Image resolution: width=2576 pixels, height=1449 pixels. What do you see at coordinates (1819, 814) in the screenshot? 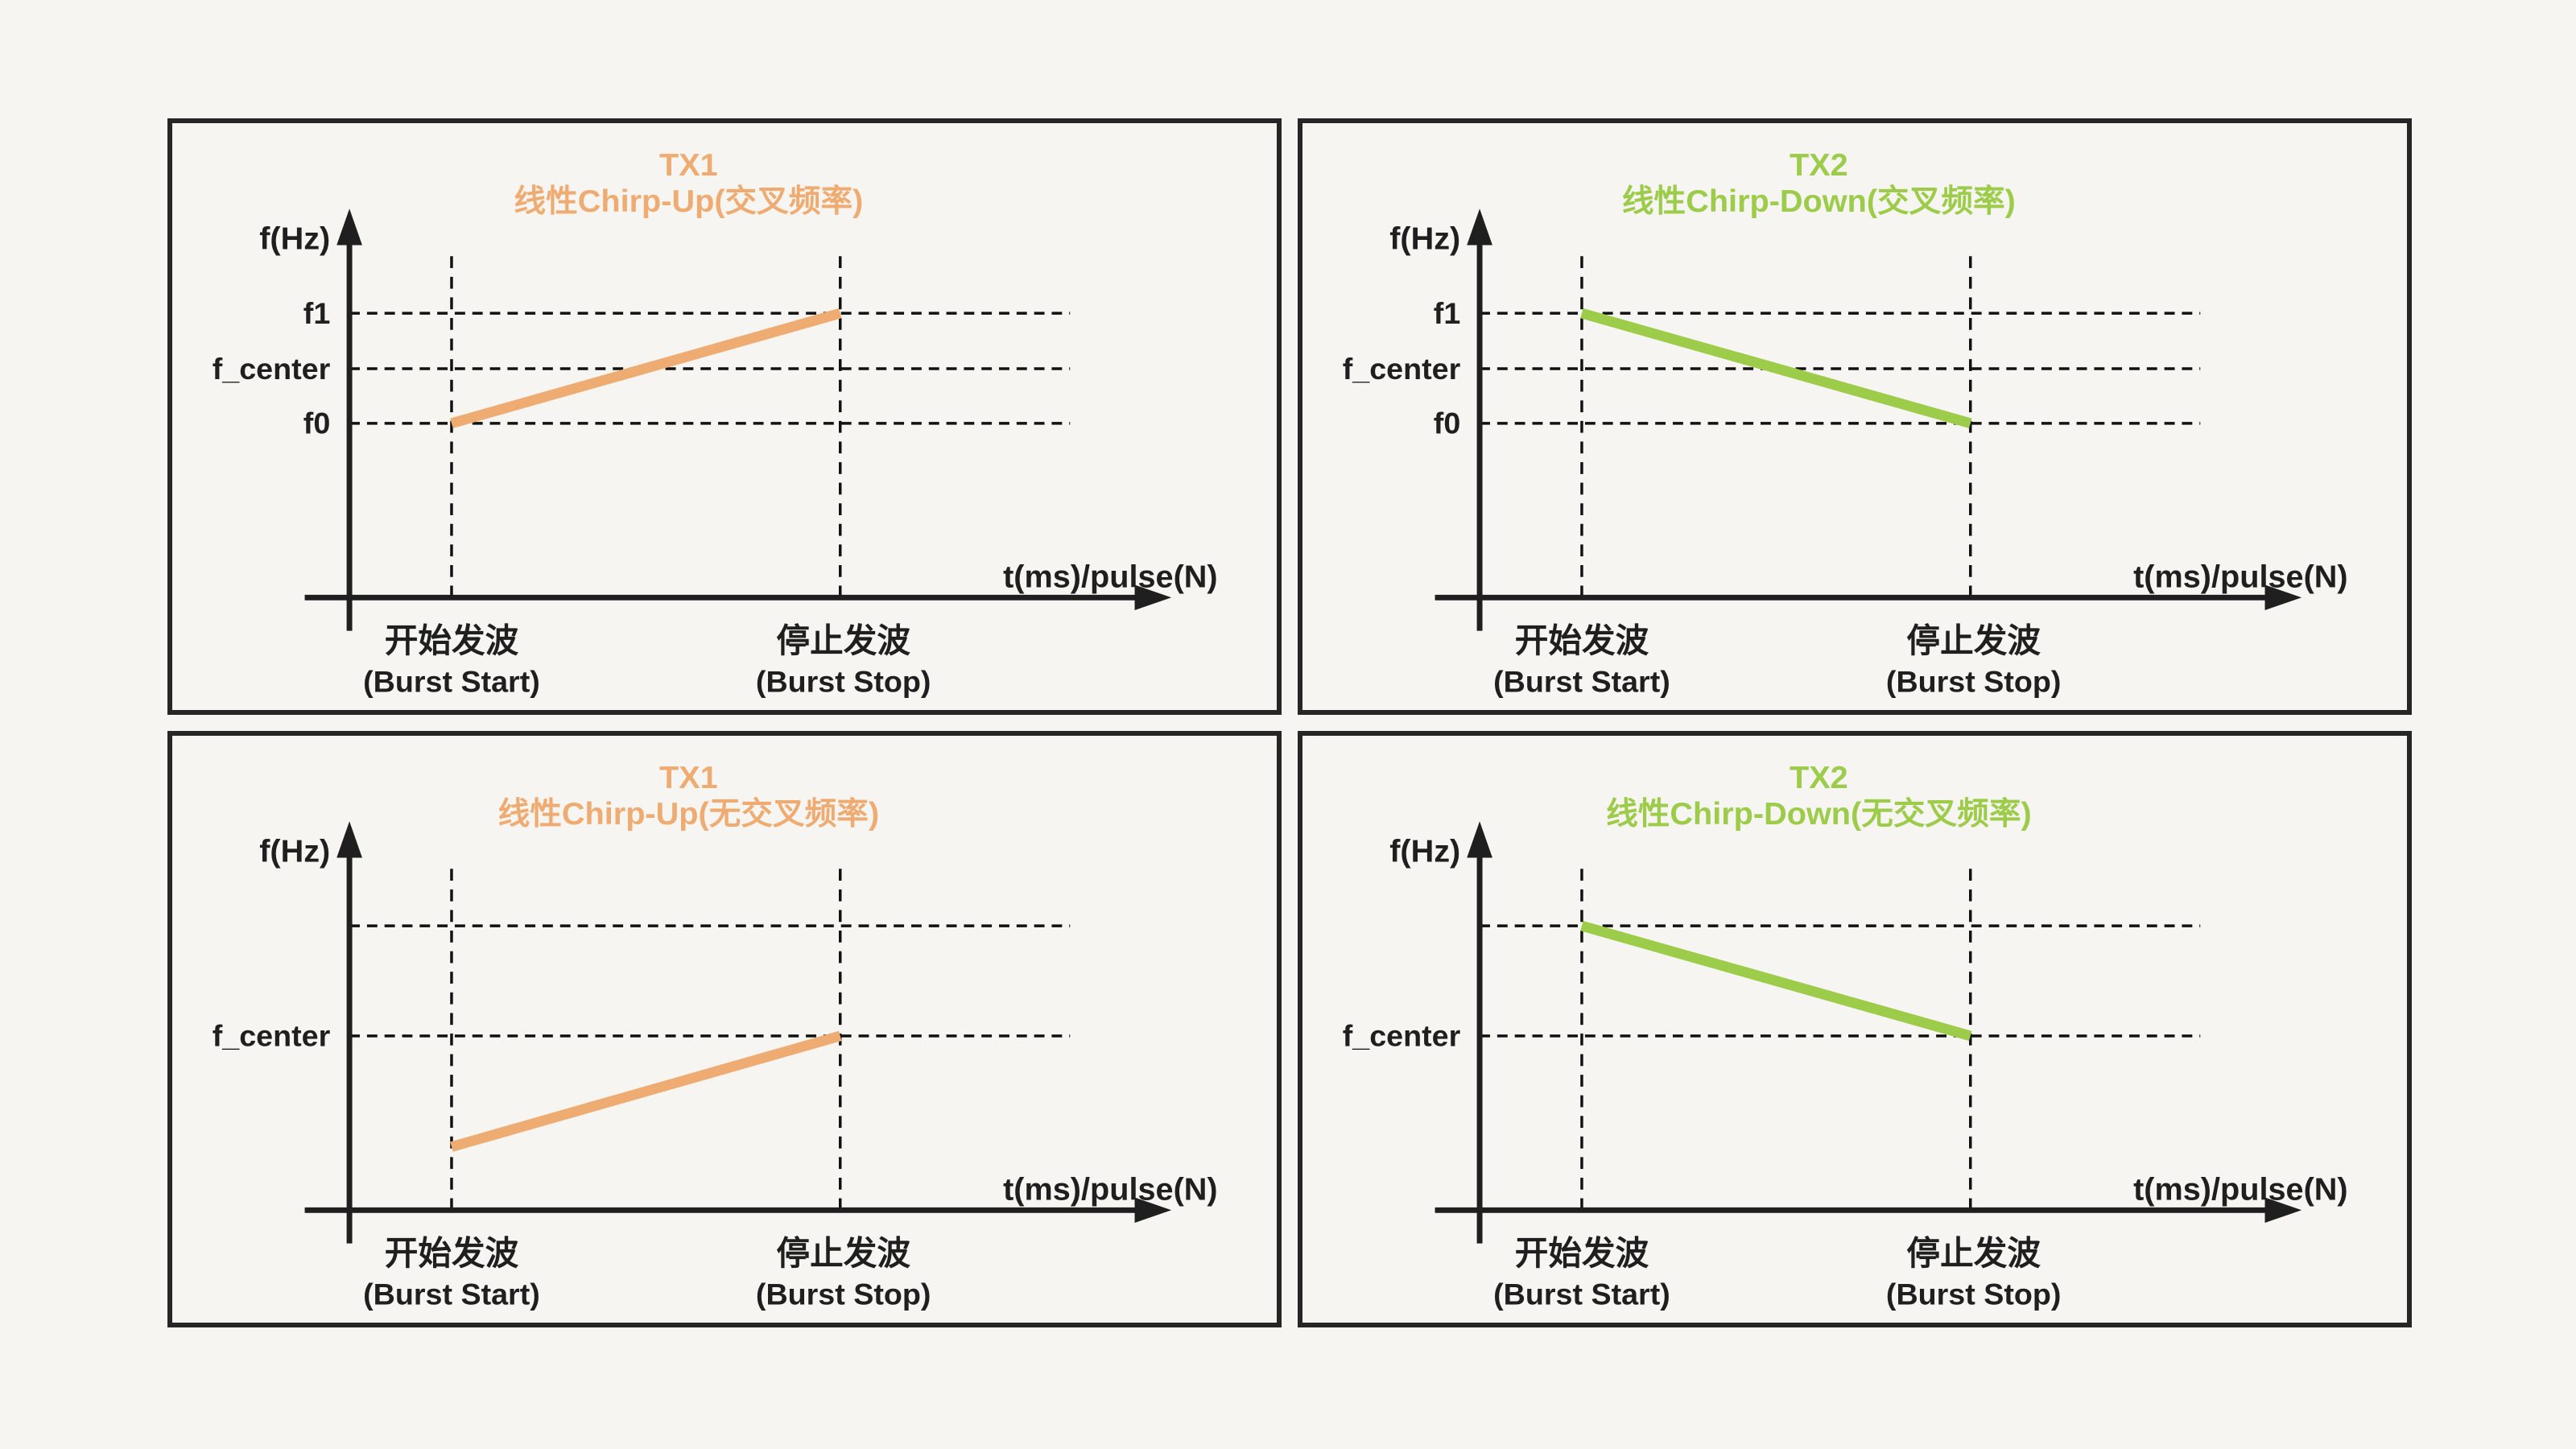
I see `panel-subtitle: 线性Chirp-Down(无交叉频率)` at bounding box center [1819, 814].